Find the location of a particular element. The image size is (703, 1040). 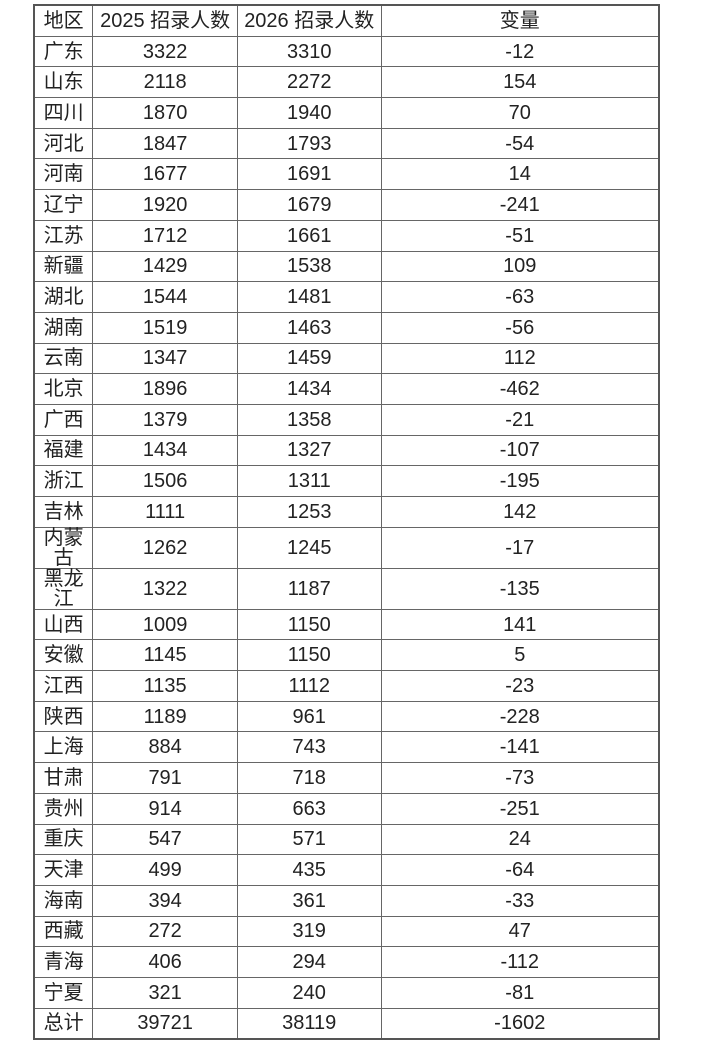

table-row: 湖北 1544 1481 -63 is located at coordinates (346, 297).